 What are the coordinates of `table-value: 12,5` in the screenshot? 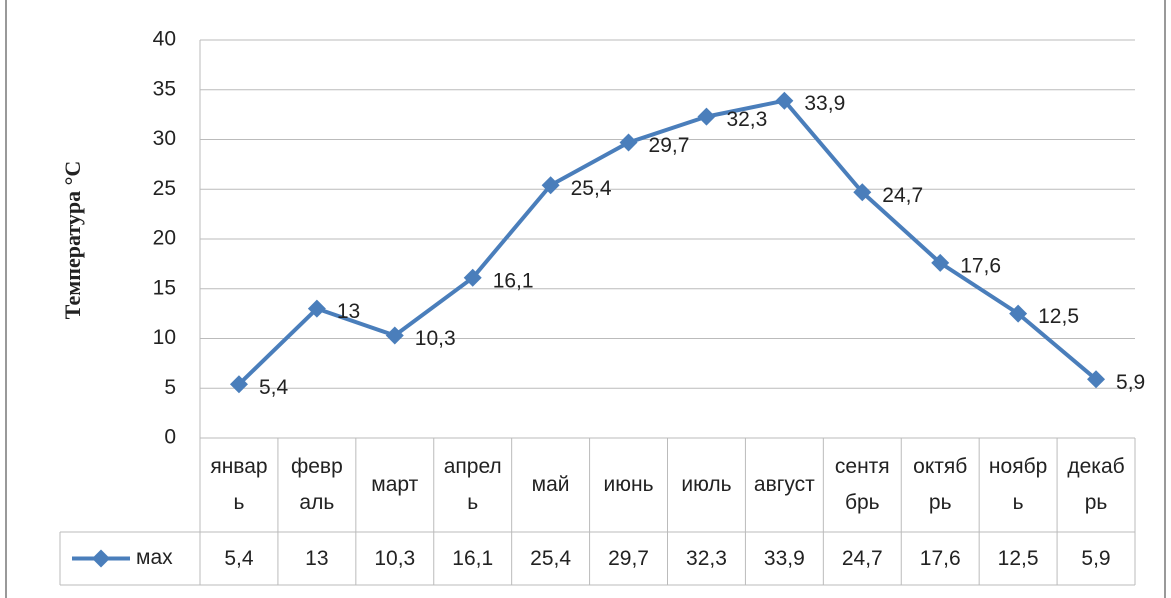 It's located at (1018, 558).